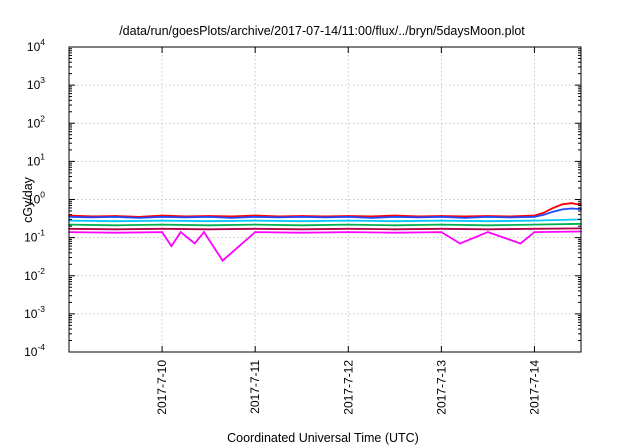  I want to click on y-tick-exponent: 2, so click(42, 118).